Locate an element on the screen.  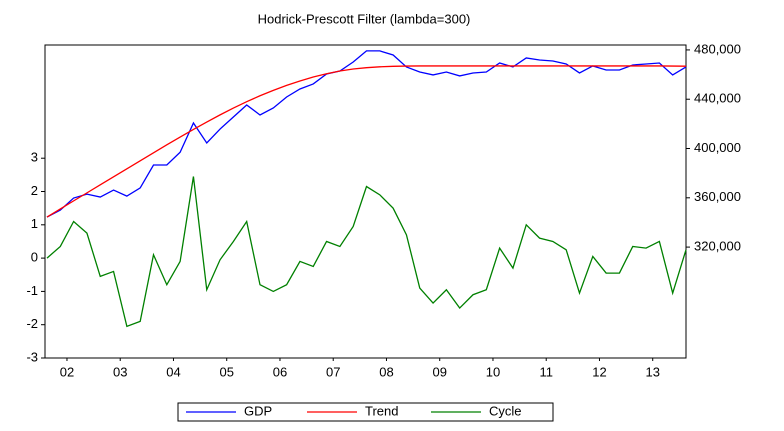
legend-box is located at coordinates (365, 412).